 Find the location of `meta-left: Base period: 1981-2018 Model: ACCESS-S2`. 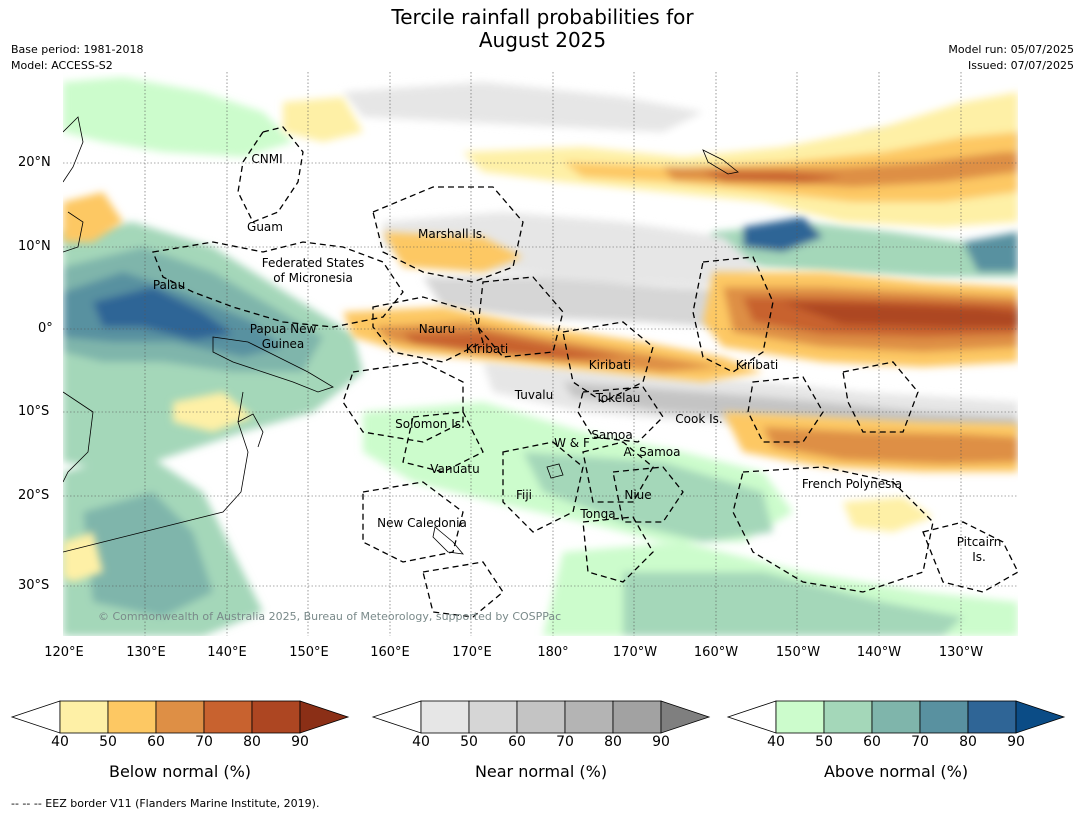

meta-left: Base period: 1981-2018 Model: ACCESS-S2 is located at coordinates (77, 58).